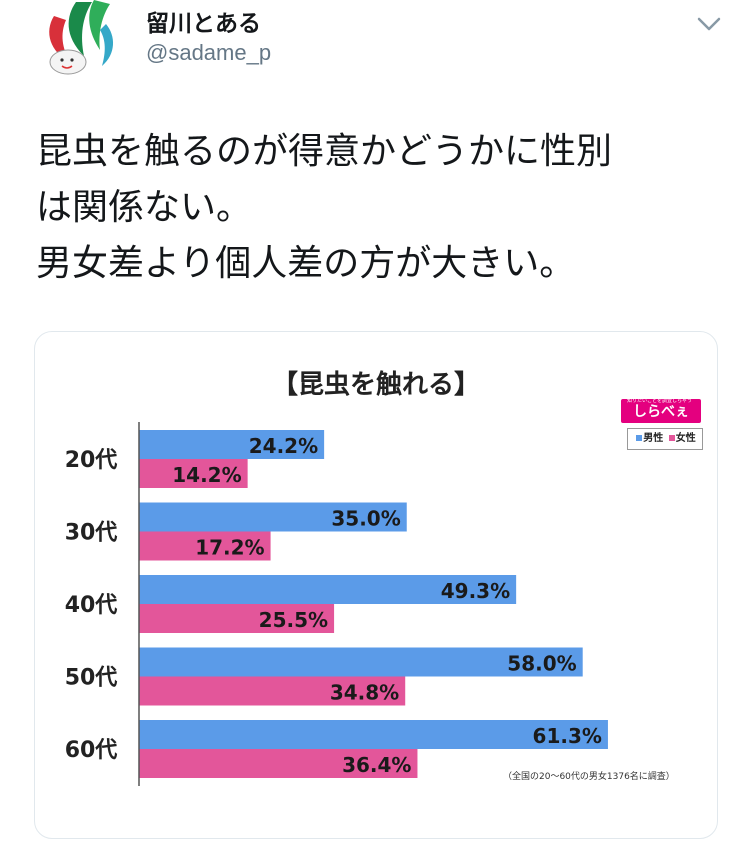 The image size is (750, 841). Describe the element at coordinates (91, 678) in the screenshot. I see `category-label: 50代` at that location.